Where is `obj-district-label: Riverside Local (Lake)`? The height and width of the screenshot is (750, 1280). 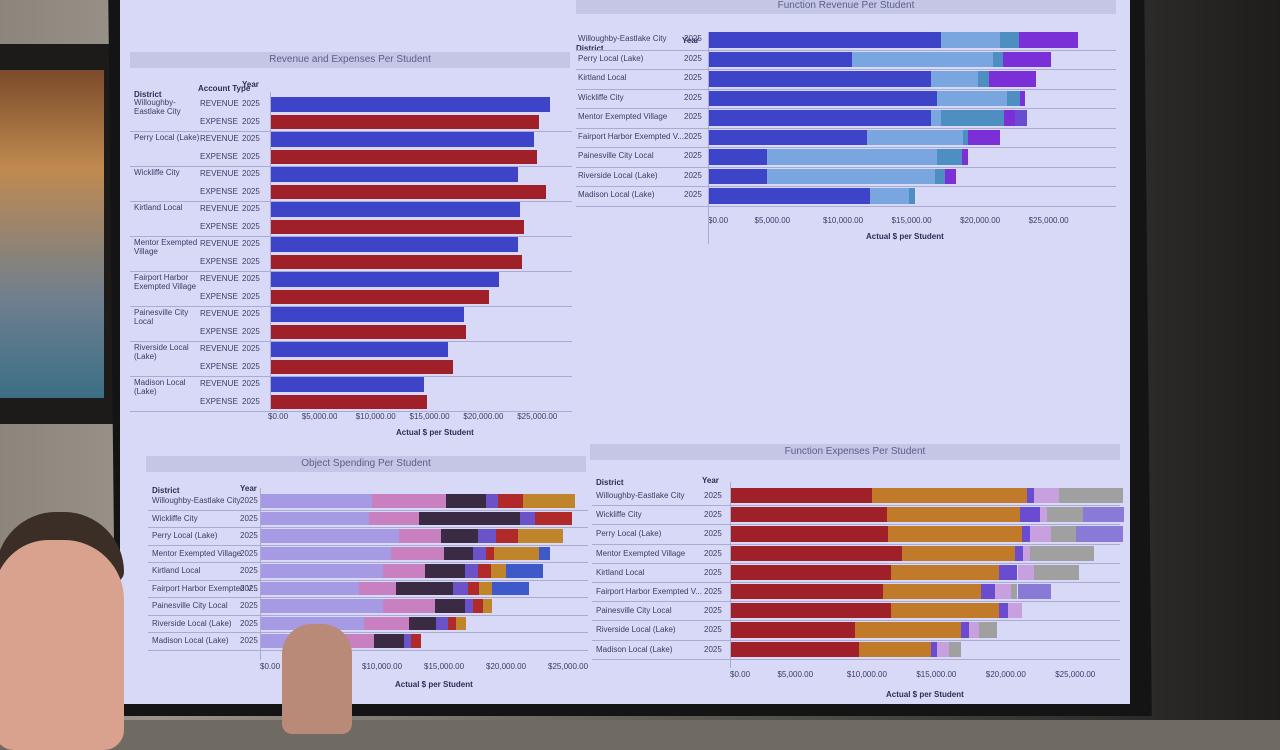 obj-district-label: Riverside Local (Lake) is located at coordinates (192, 623).